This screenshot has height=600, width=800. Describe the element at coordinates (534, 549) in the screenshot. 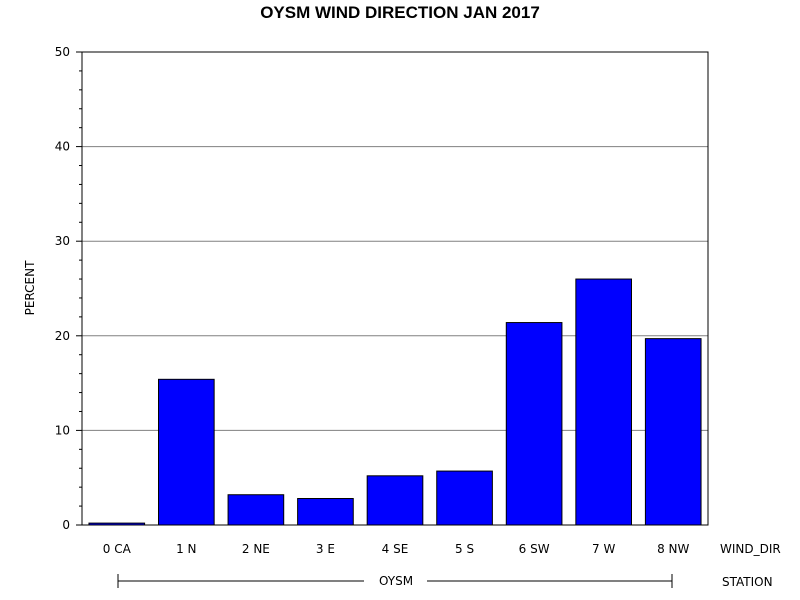

I see `x-tick-label: 6 SW` at that location.